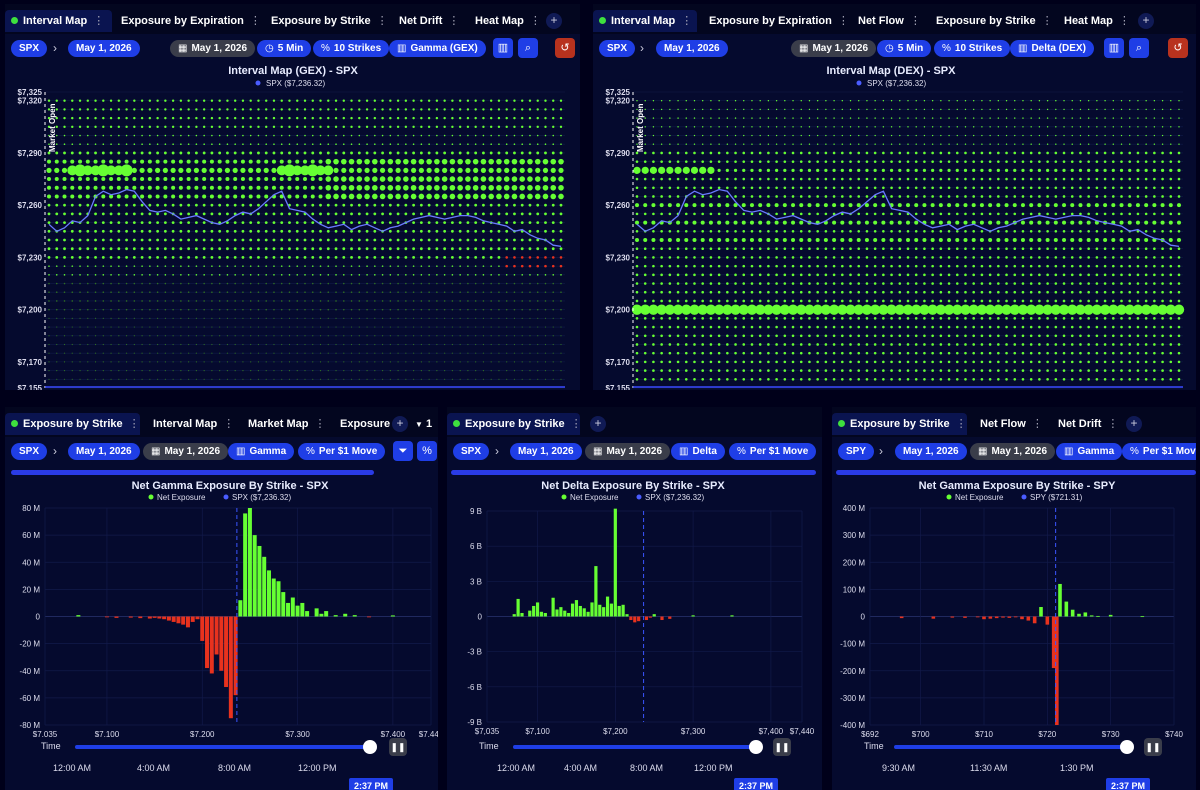  What do you see at coordinates (437, 48) in the screenshot?
I see `metric-selector: ▥ Gamma (GEX)` at bounding box center [437, 48].